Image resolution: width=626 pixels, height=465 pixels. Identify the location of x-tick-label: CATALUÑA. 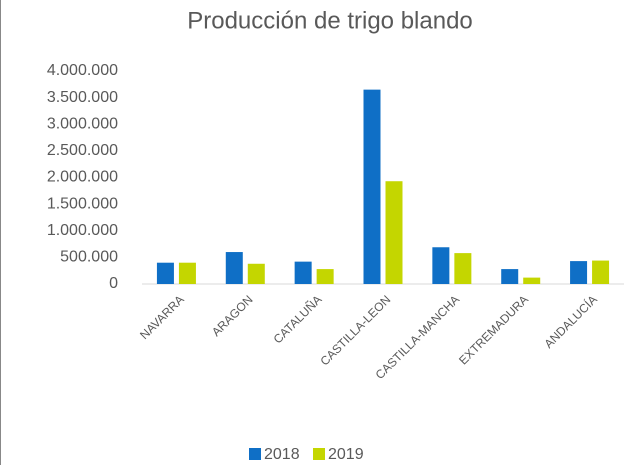
(298, 319).